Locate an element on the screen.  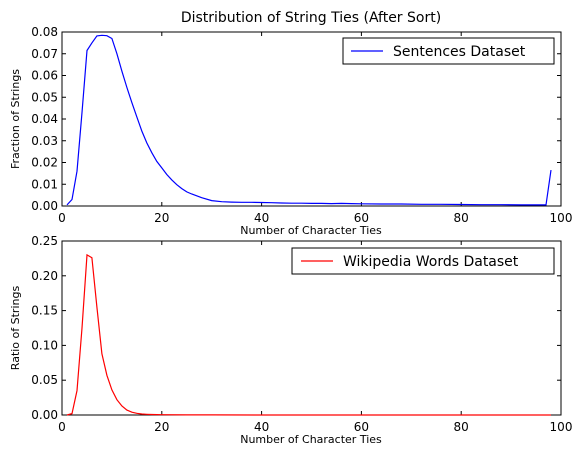
top-x-tick-label: 40 is located at coordinates (261, 218).